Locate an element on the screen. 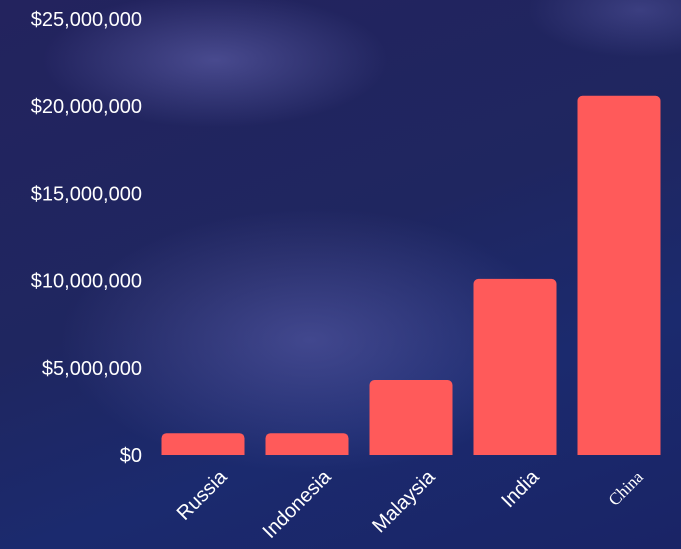 The image size is (681, 549). y-tick-label: $15,000,000 is located at coordinates (86, 194).